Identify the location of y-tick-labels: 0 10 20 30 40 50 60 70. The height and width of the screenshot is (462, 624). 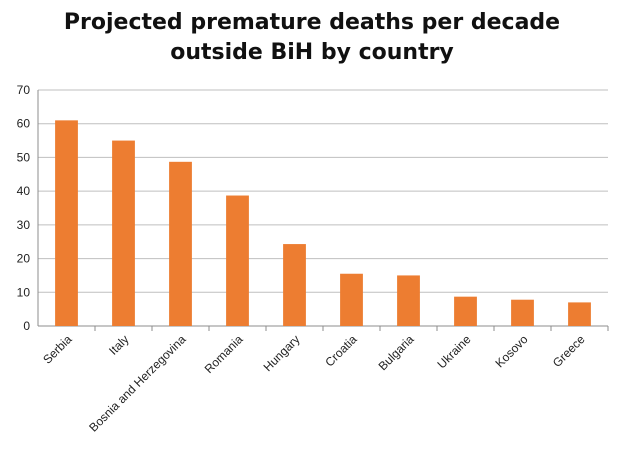
(24, 208).